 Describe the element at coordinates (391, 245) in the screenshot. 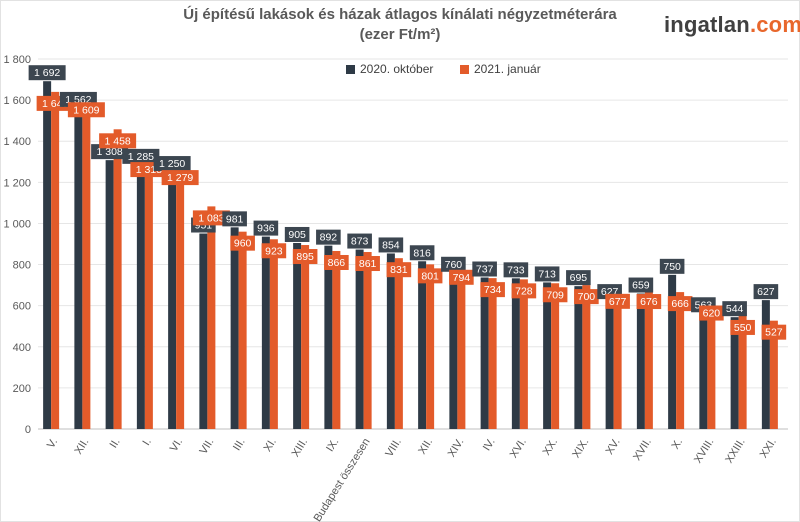

I see `data-label-october: 854` at that location.